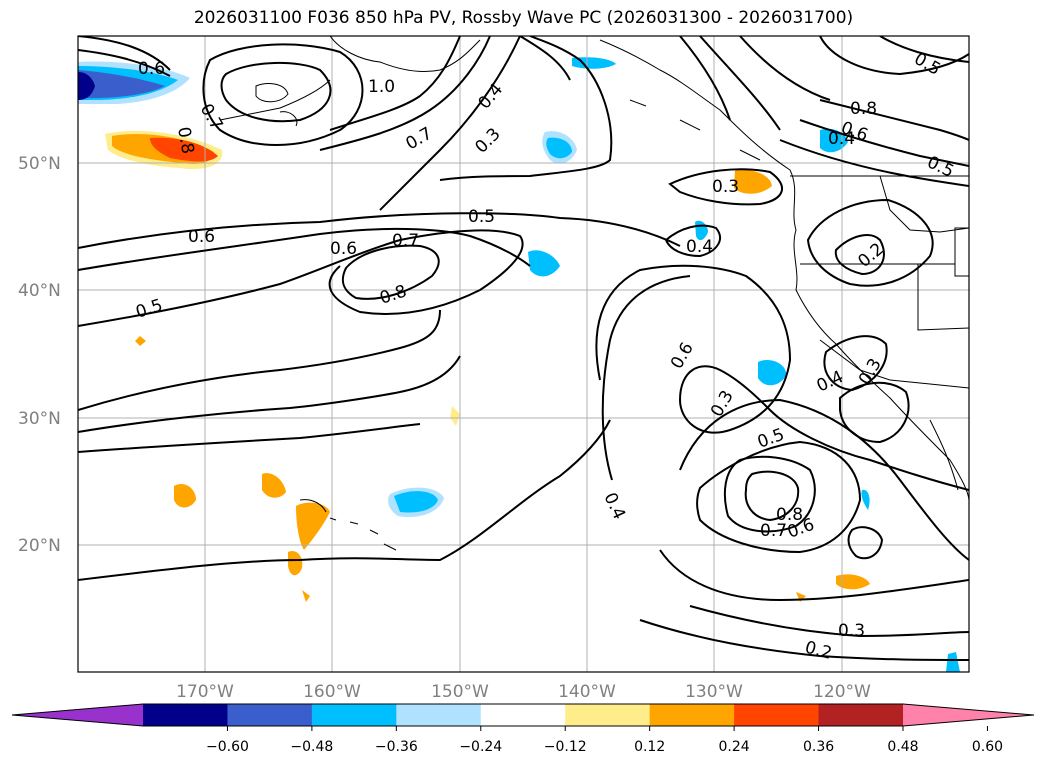 The width and height of the screenshot is (1047, 765). What do you see at coordinates (396, 747) in the screenshot?
I see `colorbar-tick-label: −0.36` at bounding box center [396, 747].